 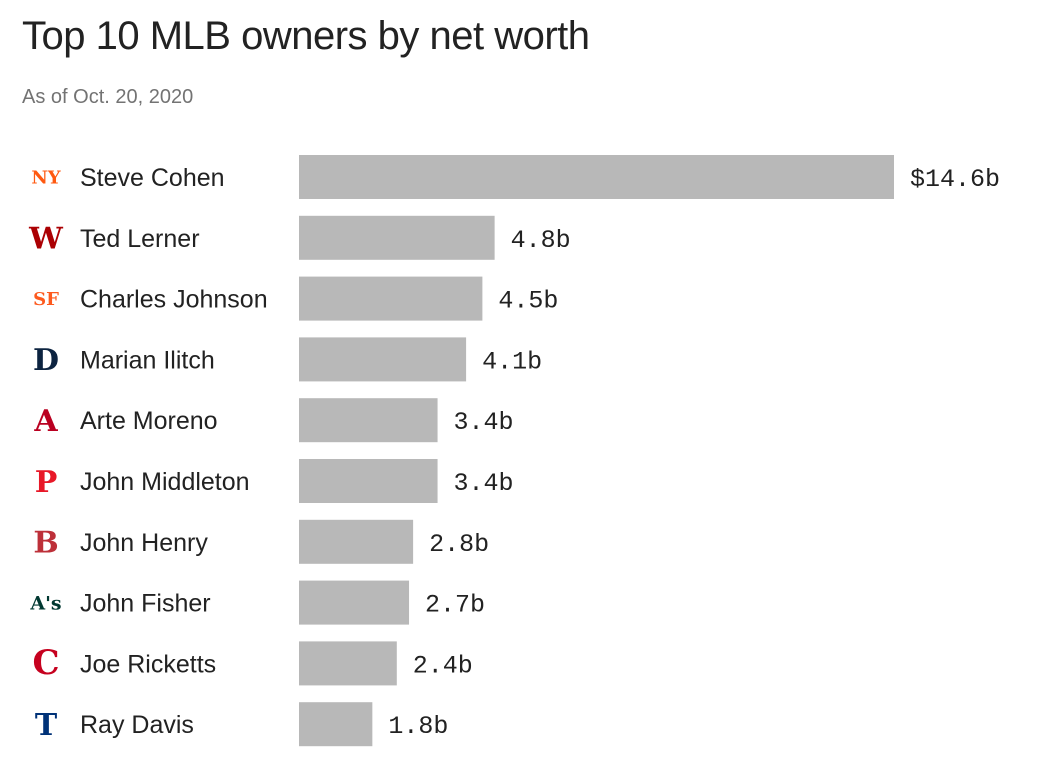 I want to click on value-label-marian-ilitch: 4.1b, so click(x=512, y=361).